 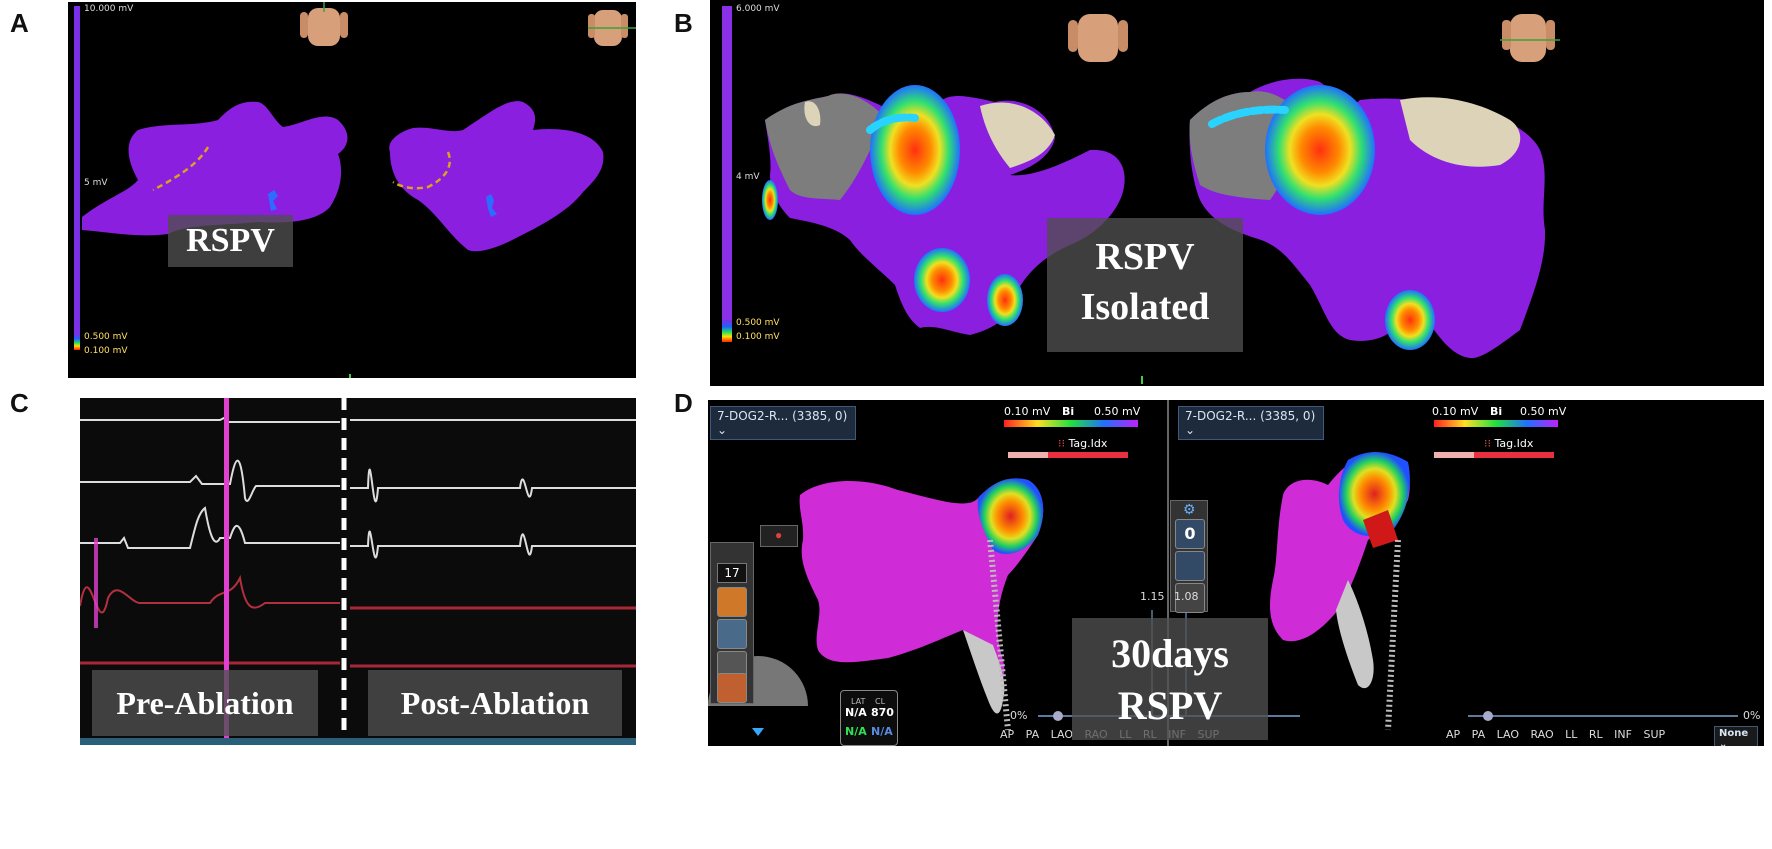 I want to click on map-selector-left: 7-DOG2-R... (3385, 0) ⌄, so click(x=783, y=423).